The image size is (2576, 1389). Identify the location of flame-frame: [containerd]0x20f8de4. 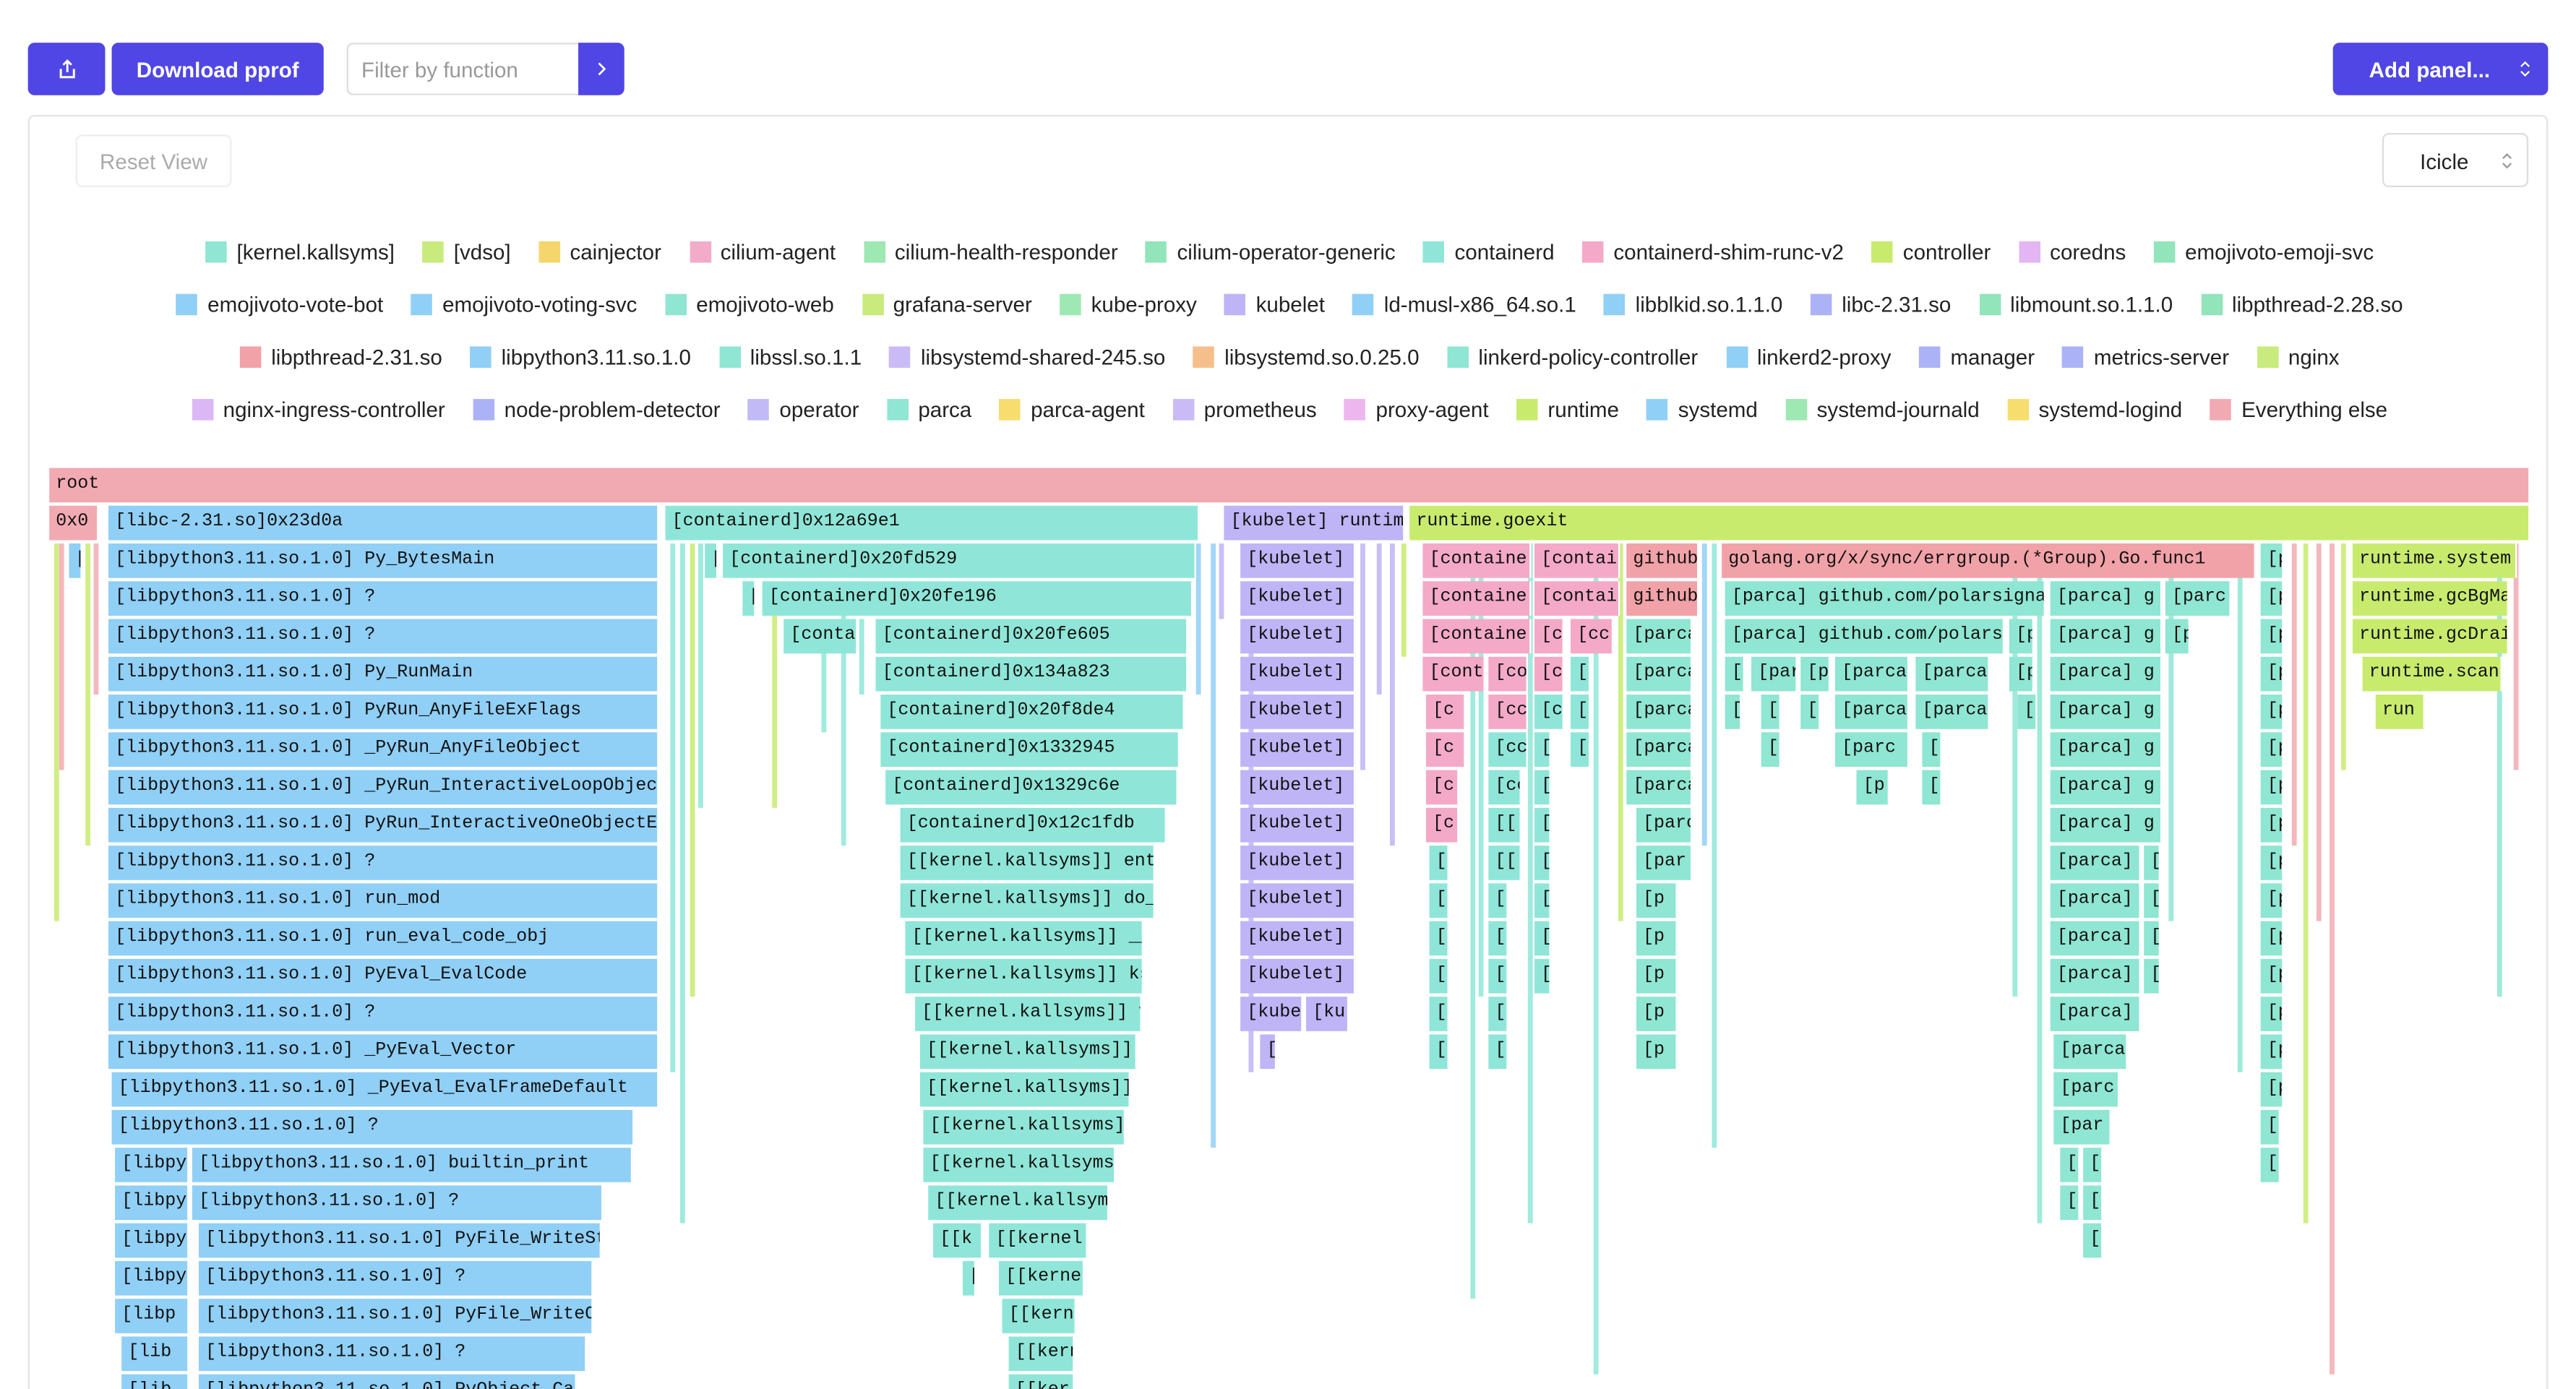
(1032, 711).